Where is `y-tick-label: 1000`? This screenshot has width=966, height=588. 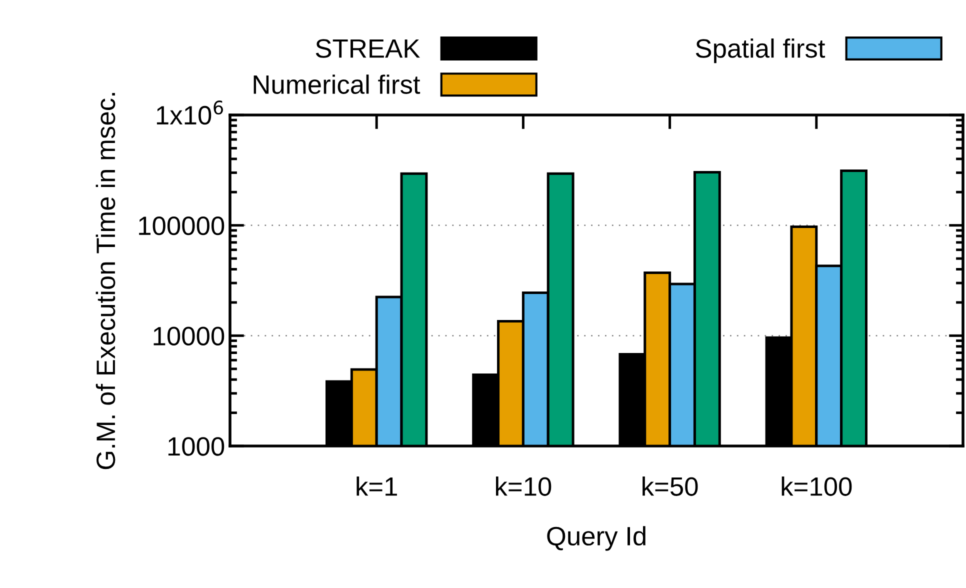 y-tick-label: 1000 is located at coordinates (196, 446).